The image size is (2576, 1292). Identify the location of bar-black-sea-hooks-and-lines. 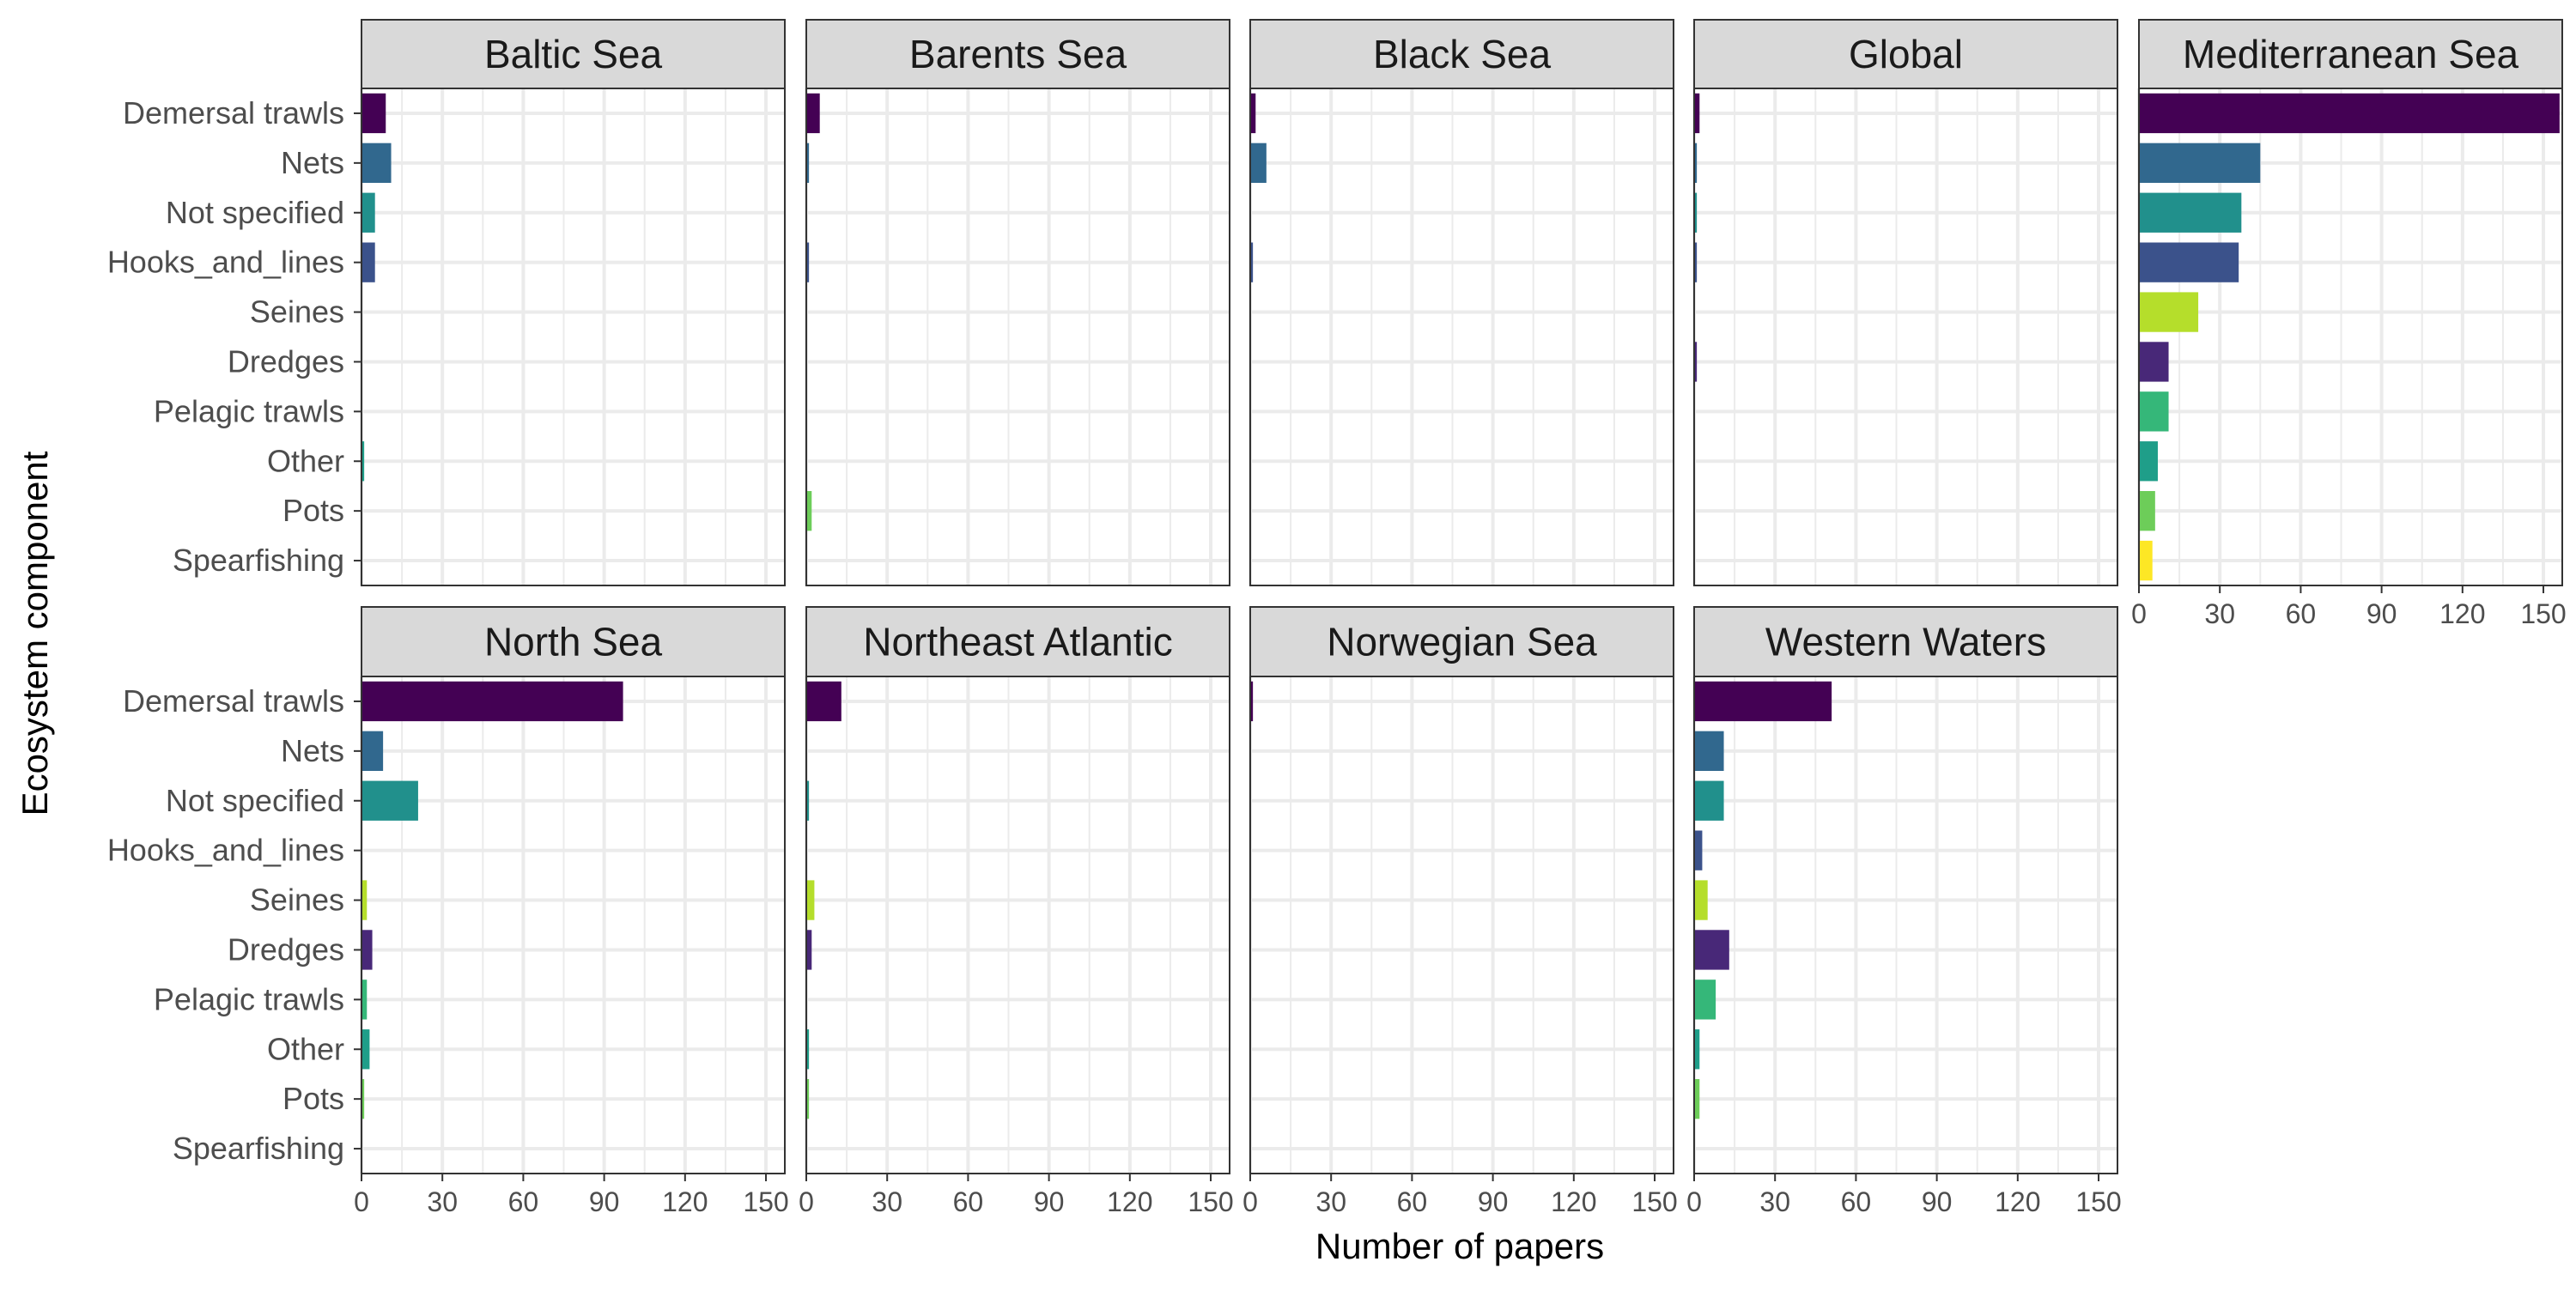
(1252, 262).